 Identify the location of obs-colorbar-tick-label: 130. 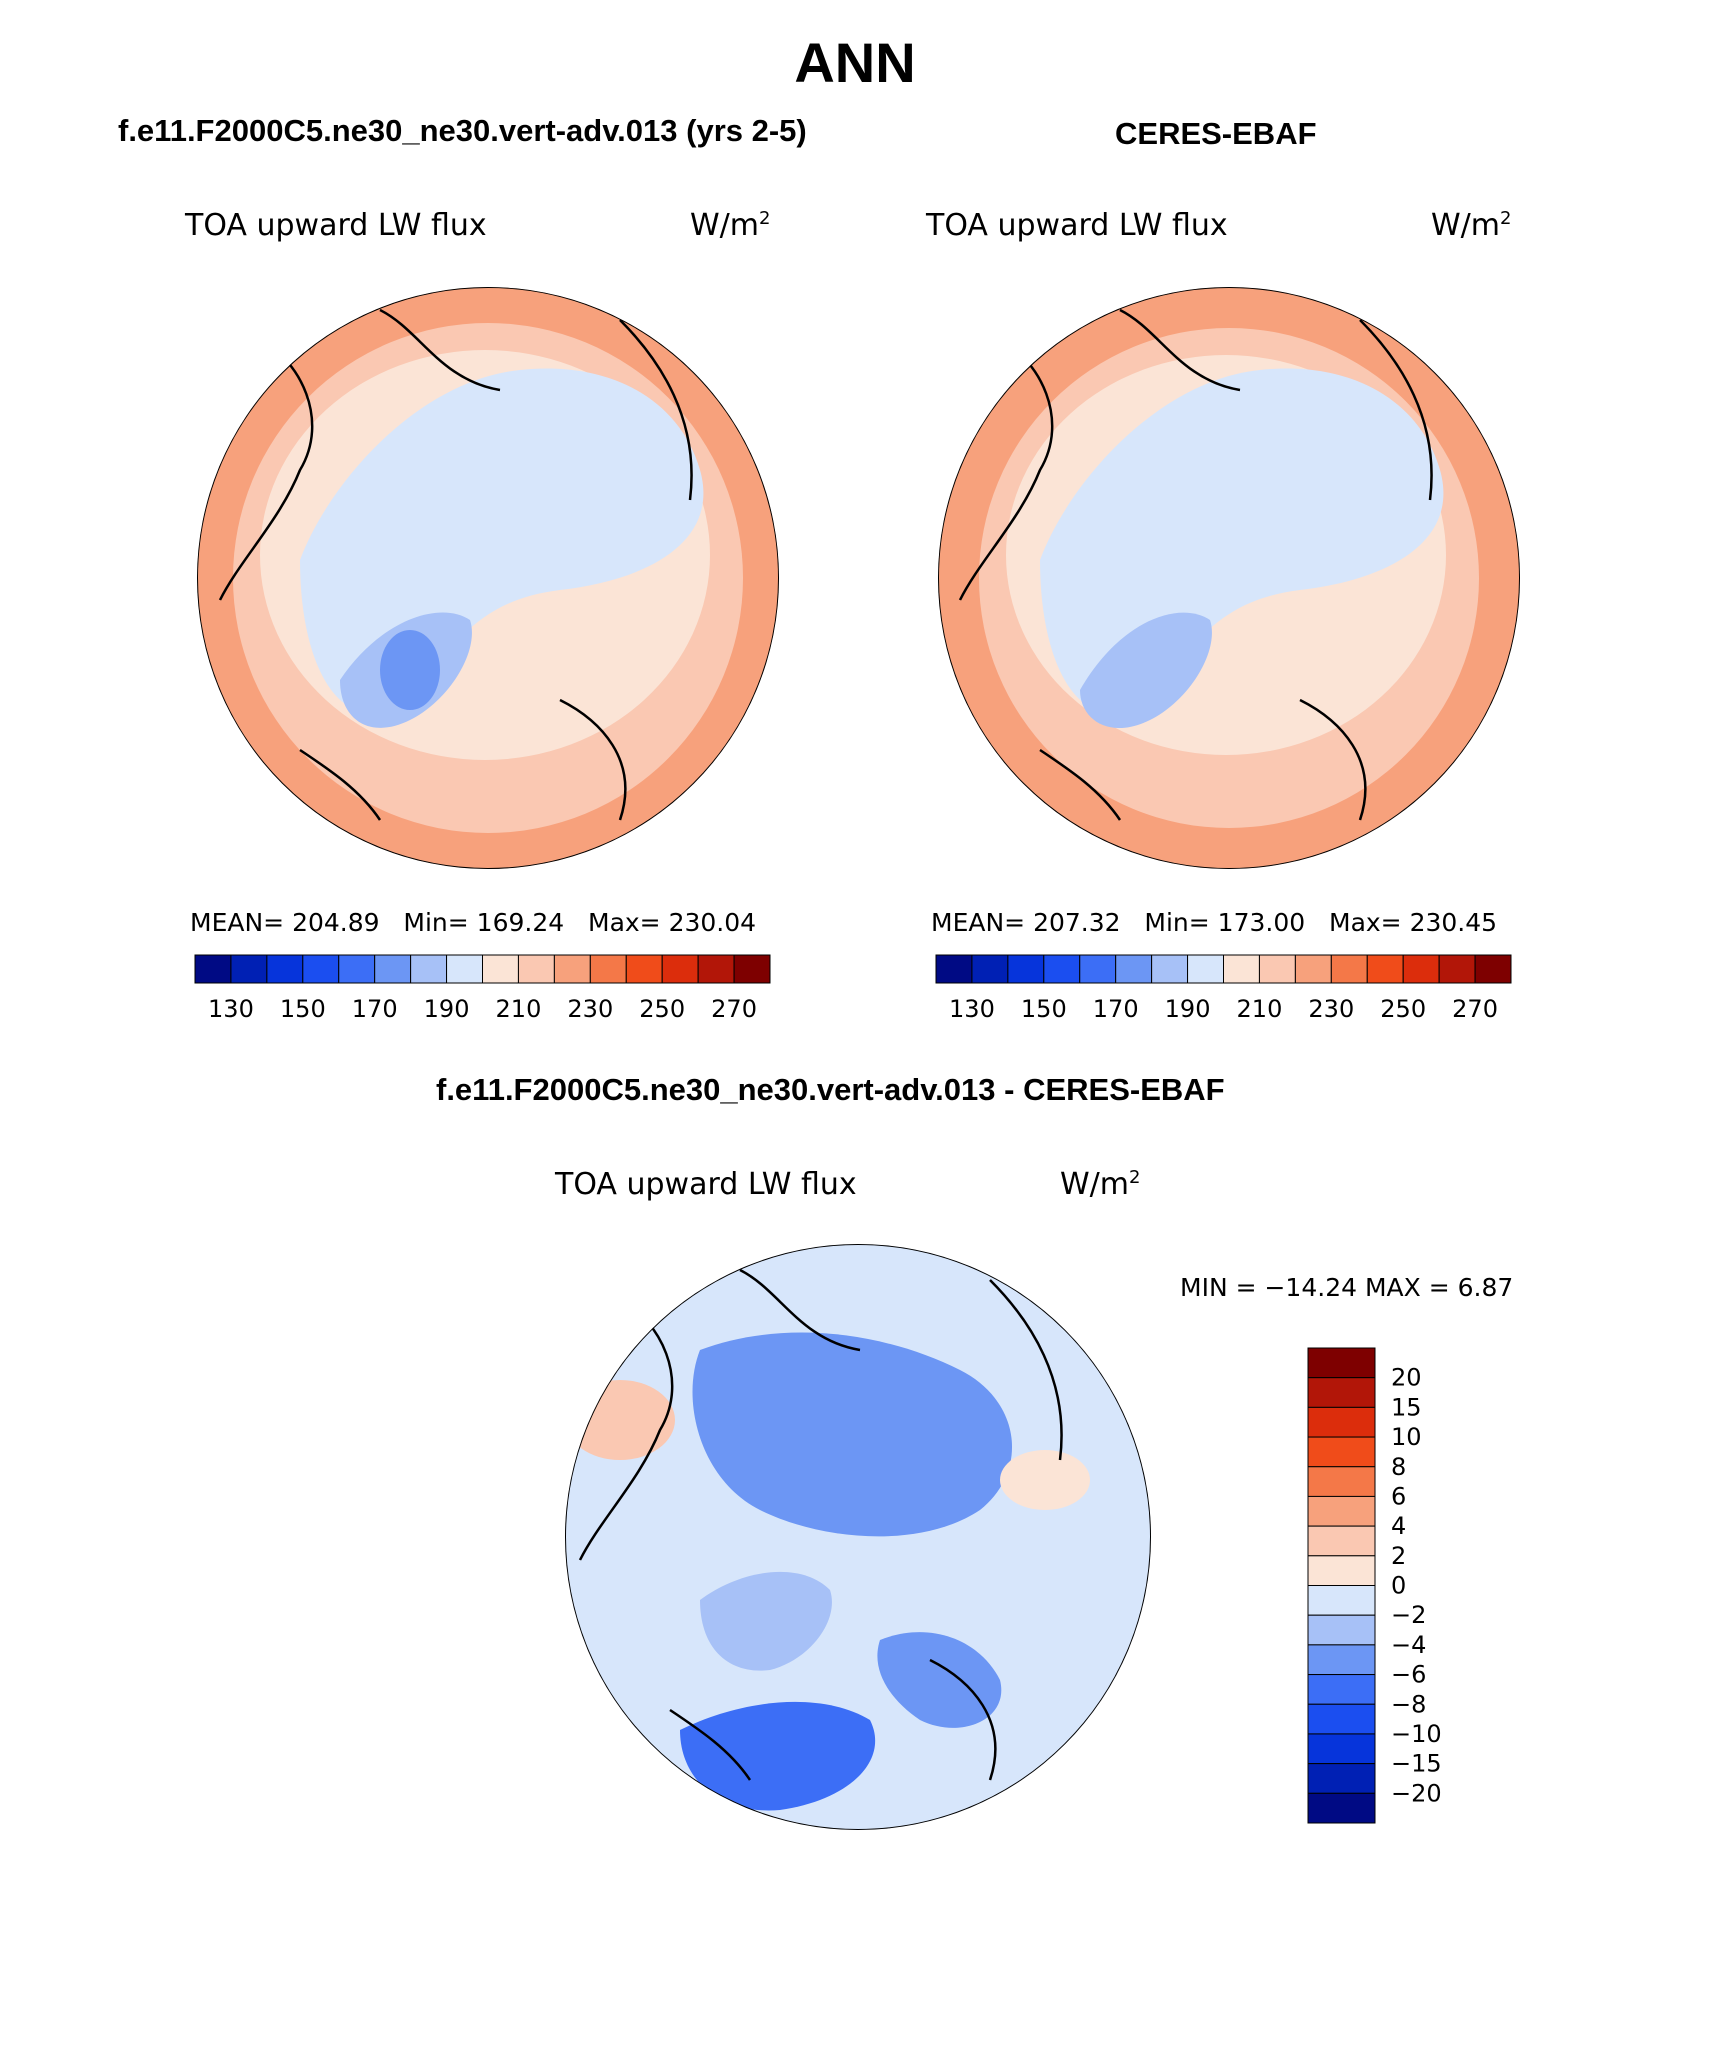
(972, 1009).